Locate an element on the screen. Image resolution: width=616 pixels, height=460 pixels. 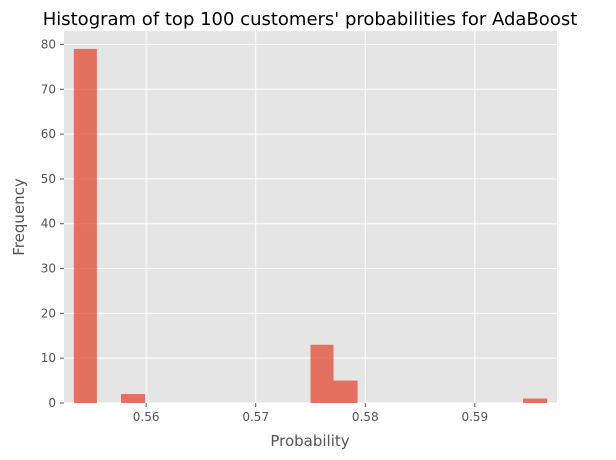
y-axis-label: Frequency is located at coordinates (19, 217).